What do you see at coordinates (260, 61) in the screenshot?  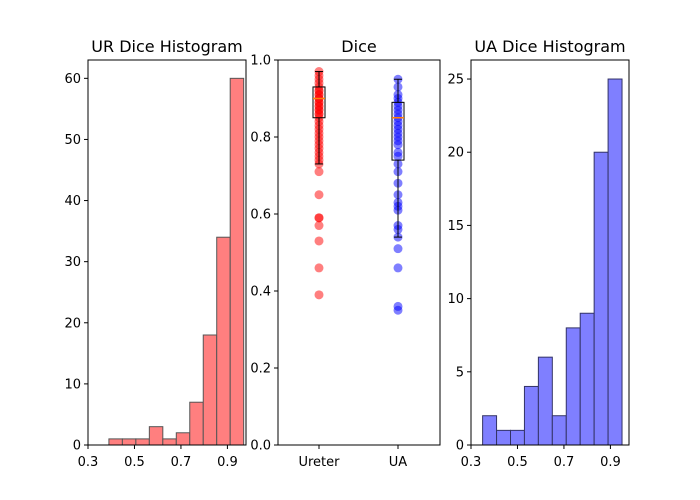 I see `dice-y-tick-label: 1.0` at bounding box center [260, 61].